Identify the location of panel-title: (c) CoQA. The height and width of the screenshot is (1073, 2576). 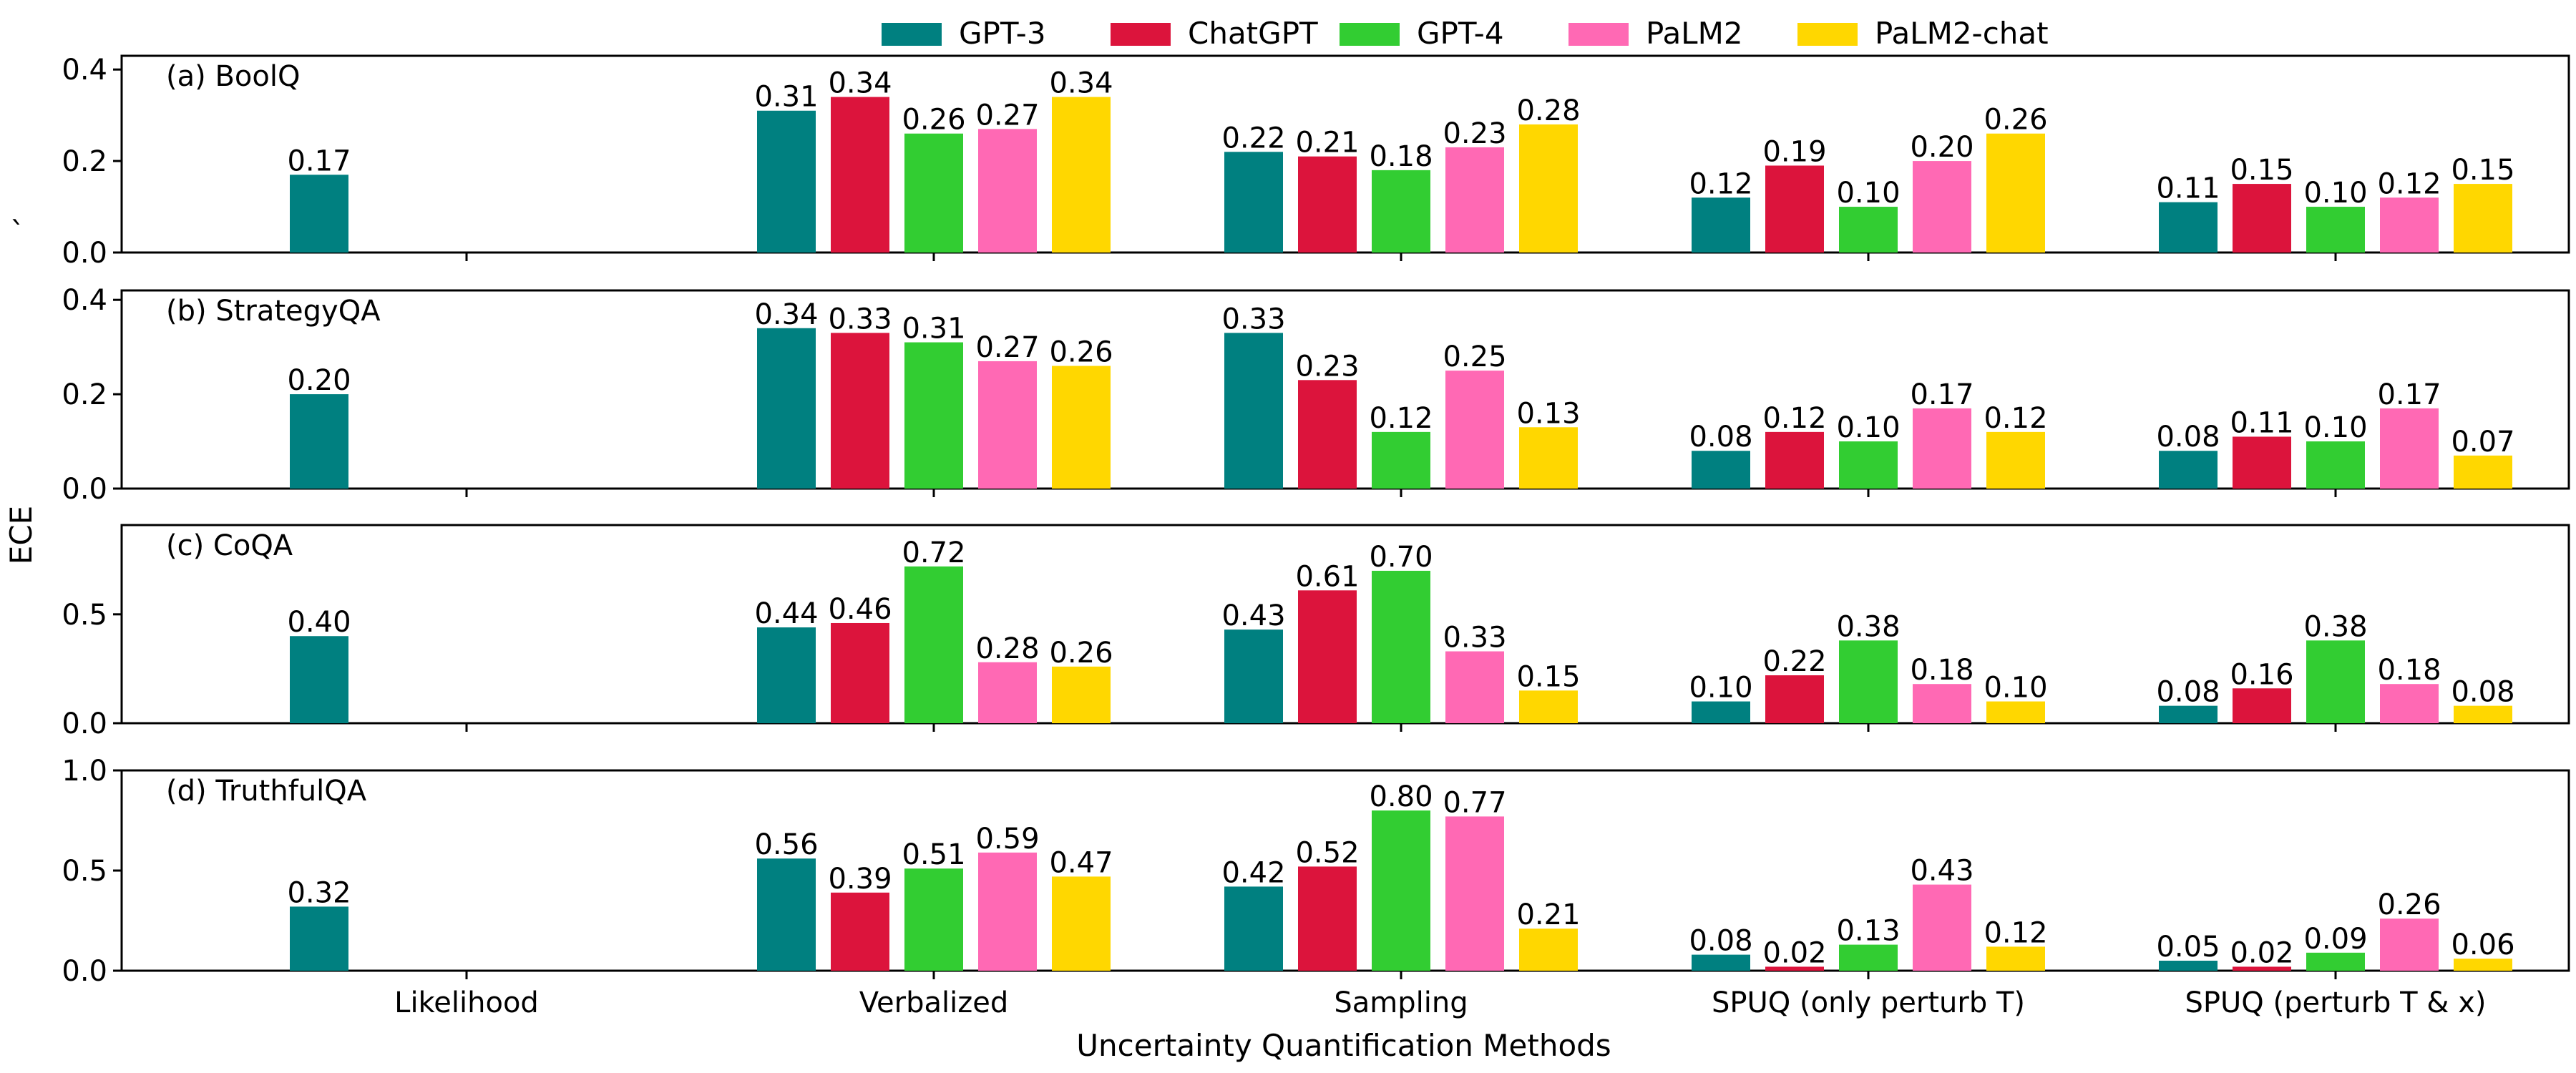
(229, 545).